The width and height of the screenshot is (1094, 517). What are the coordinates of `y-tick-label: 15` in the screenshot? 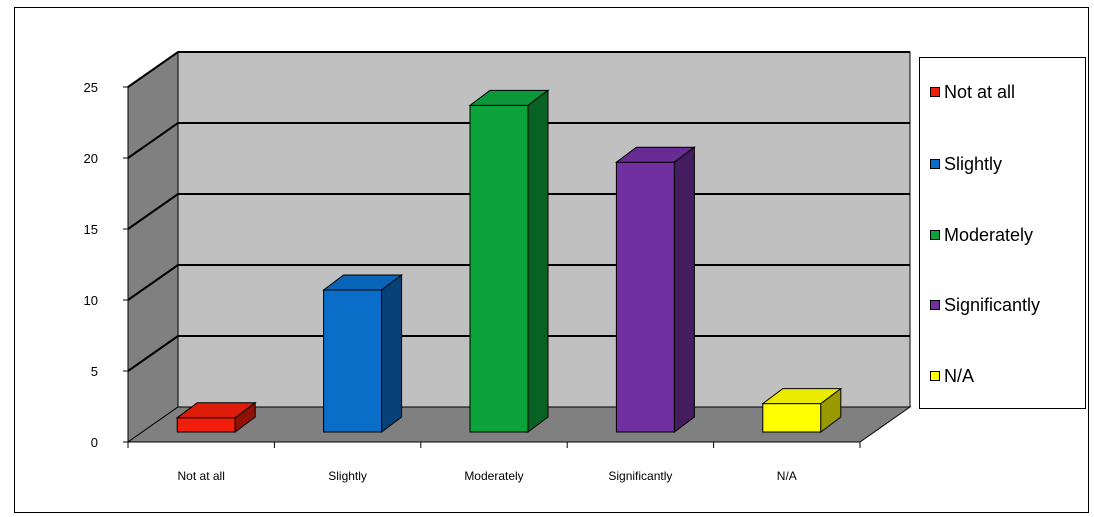 It's located at (91, 229).